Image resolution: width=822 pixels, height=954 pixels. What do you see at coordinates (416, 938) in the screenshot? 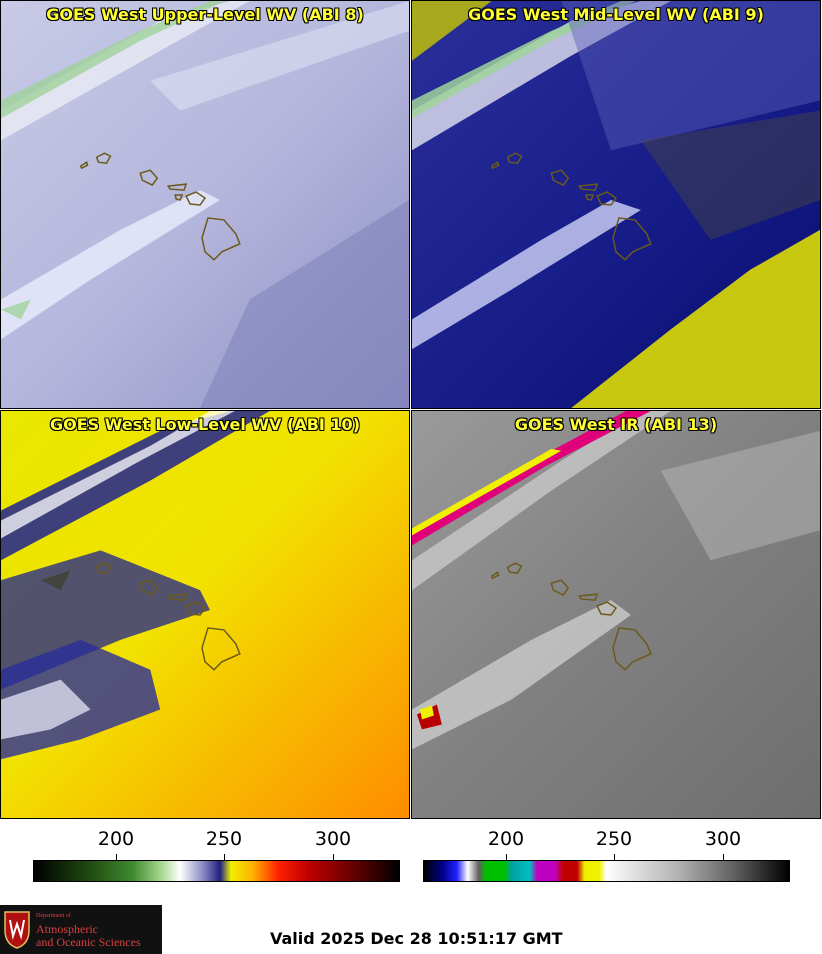
I see `valid-time: Valid 2025 Dec 28 10:51:17 GMT` at bounding box center [416, 938].